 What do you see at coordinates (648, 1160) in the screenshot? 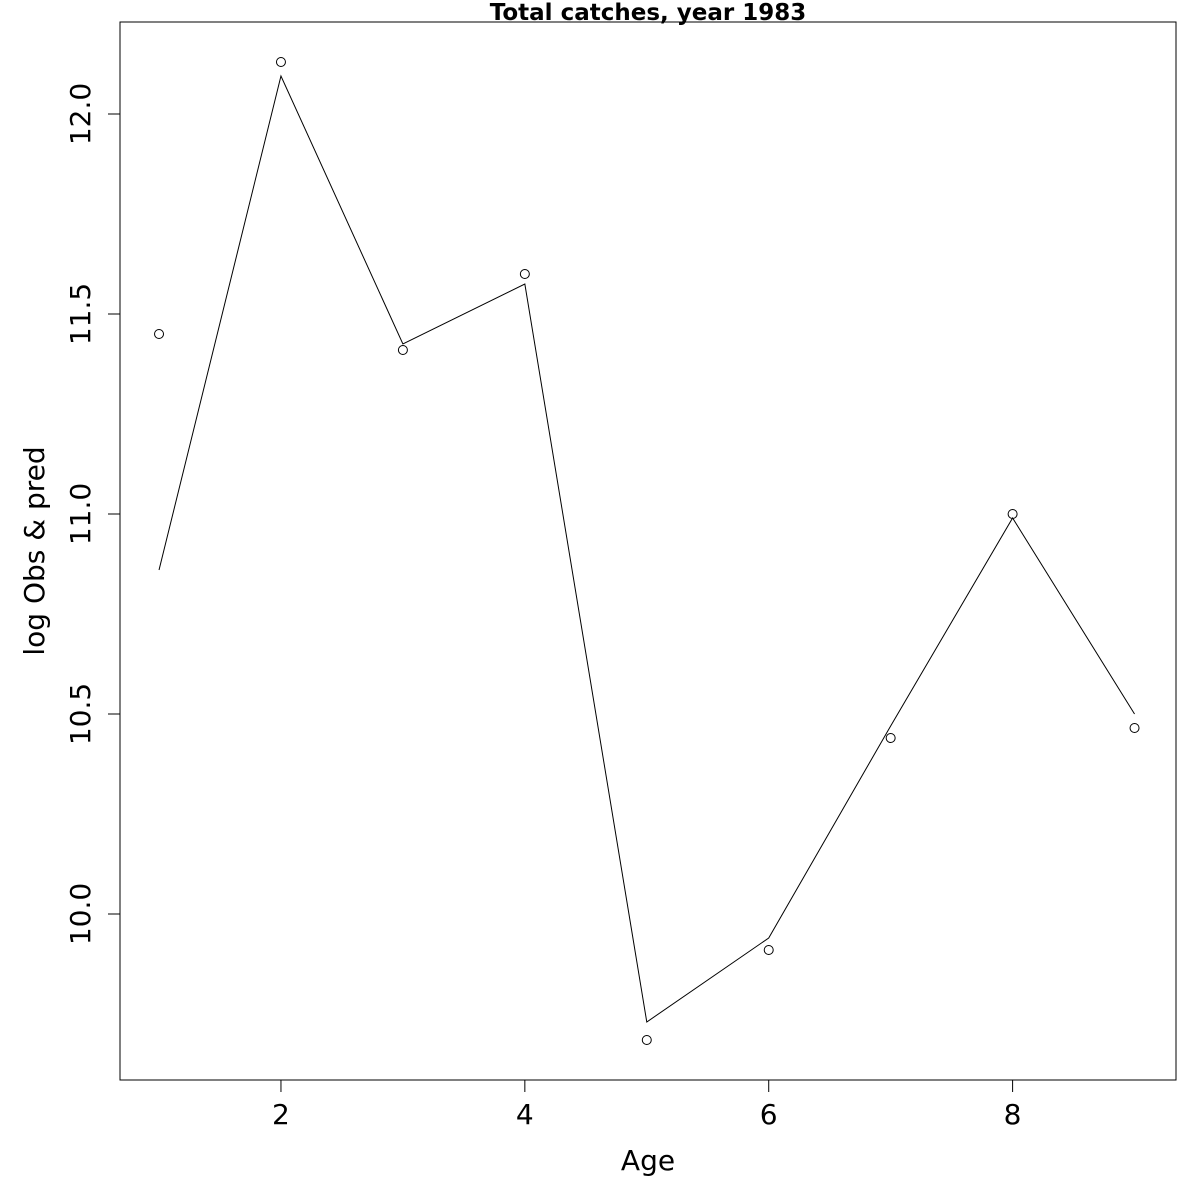
I see `x-axis-label: Age` at bounding box center [648, 1160].